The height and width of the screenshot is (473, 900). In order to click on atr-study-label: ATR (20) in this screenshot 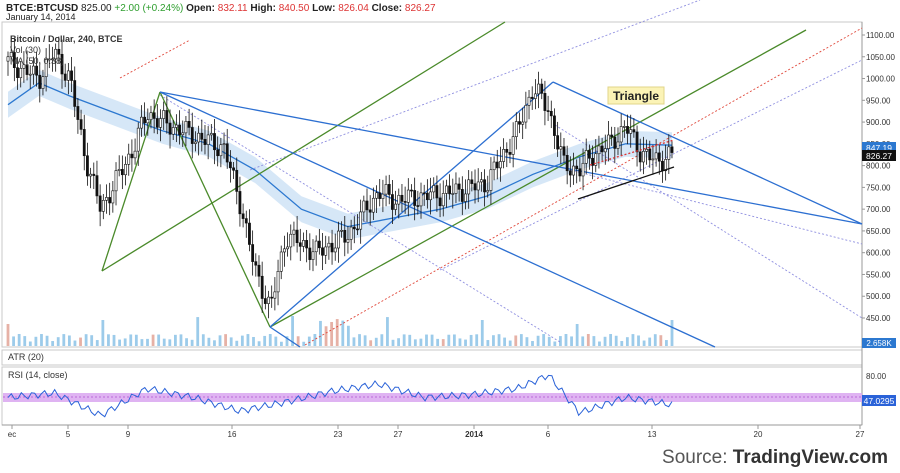, I will do `click(26, 357)`.